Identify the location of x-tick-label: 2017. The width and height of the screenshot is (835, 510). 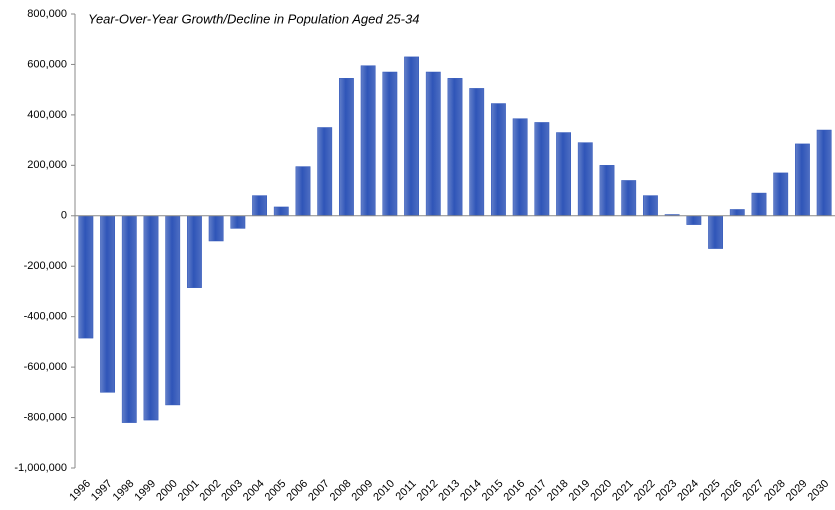
(536, 491).